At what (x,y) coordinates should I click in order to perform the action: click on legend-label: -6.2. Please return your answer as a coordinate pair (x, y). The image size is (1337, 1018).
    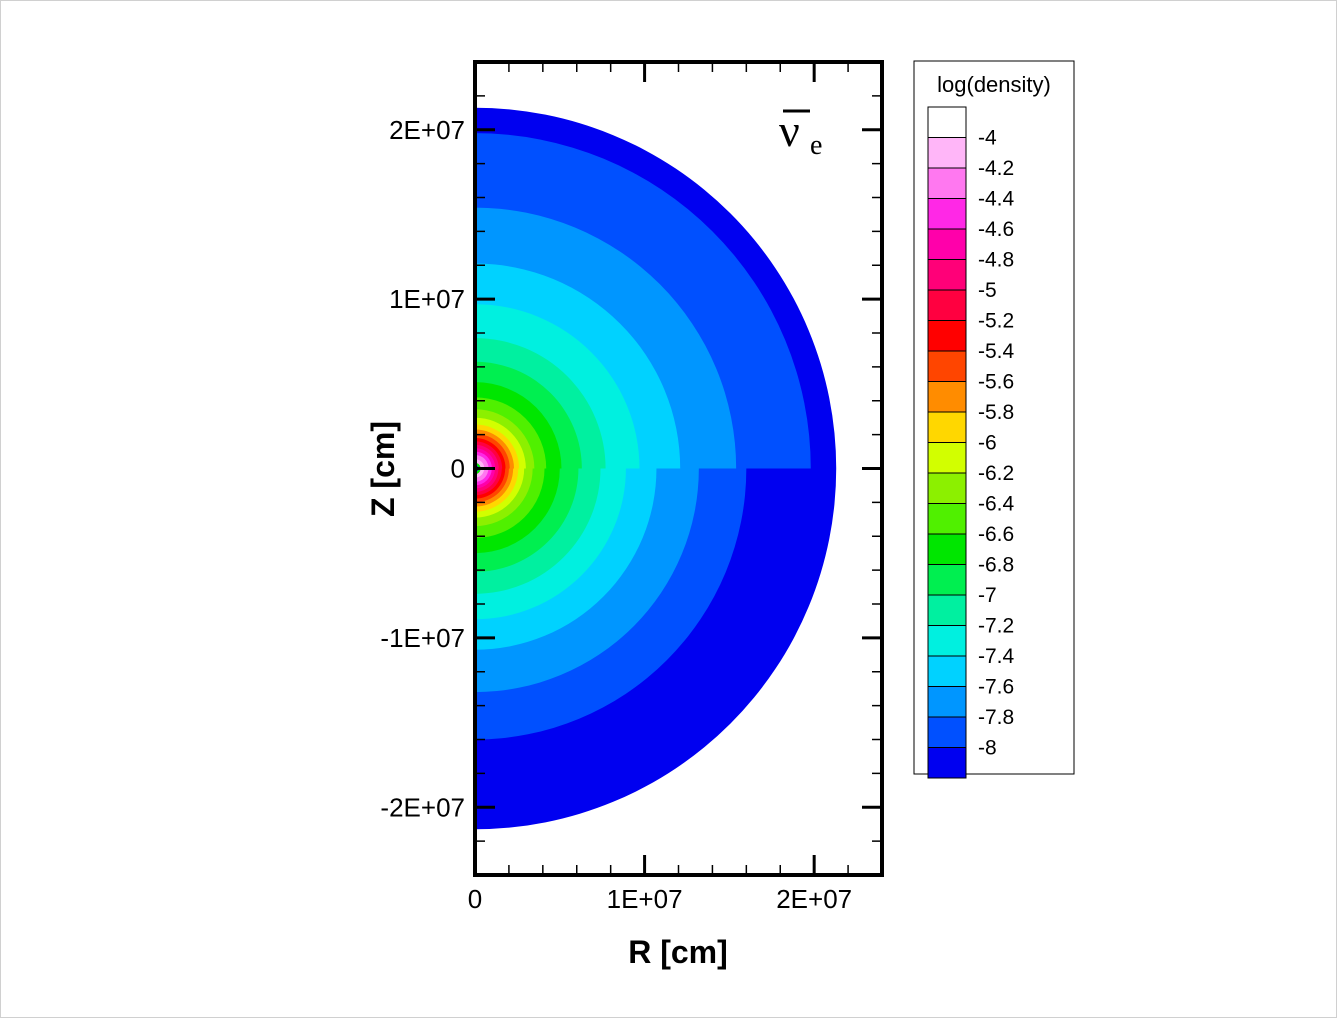
    Looking at the image, I should click on (996, 473).